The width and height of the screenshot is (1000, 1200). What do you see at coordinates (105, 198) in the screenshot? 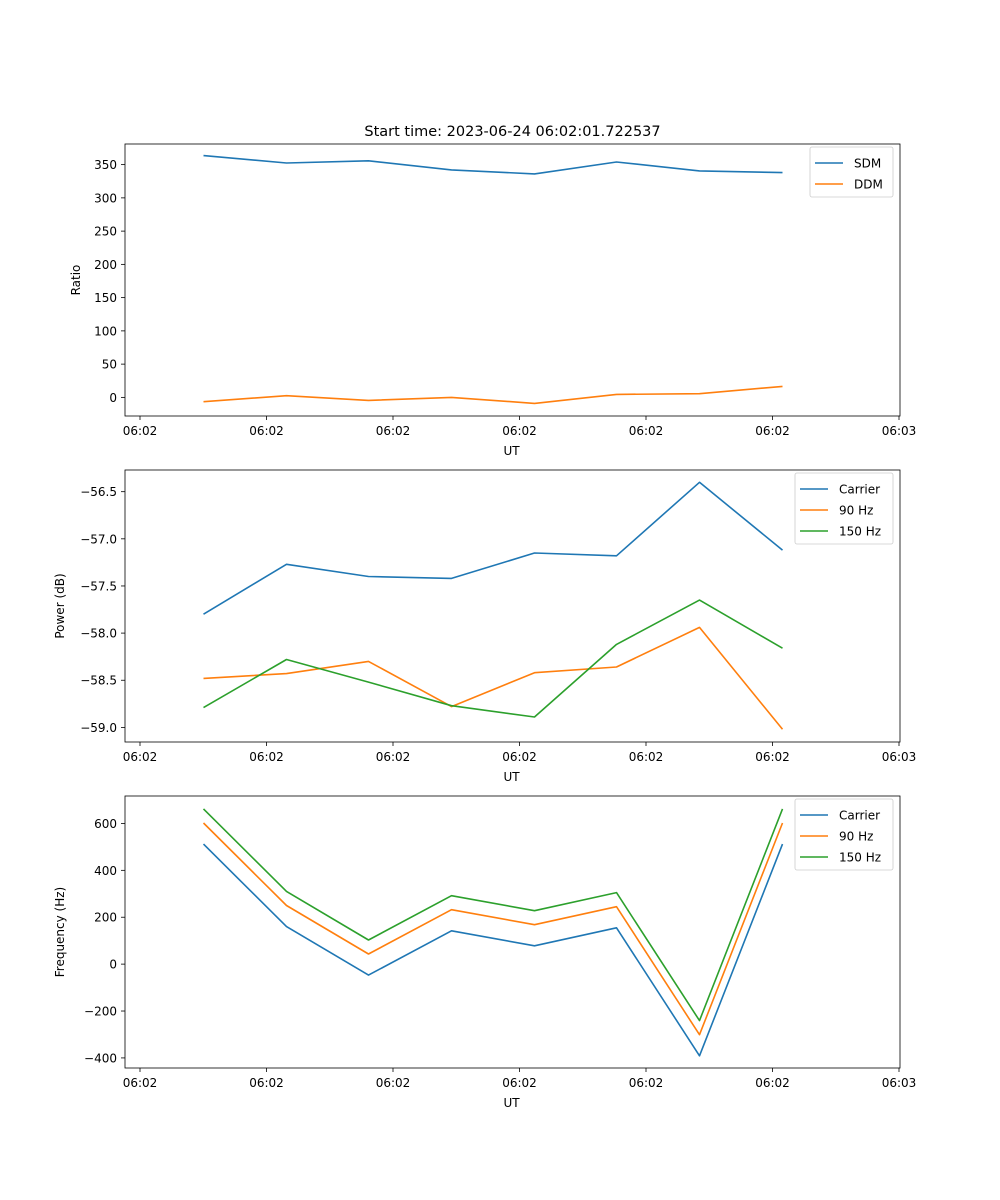
I see `y-tick-label: 300` at bounding box center [105, 198].